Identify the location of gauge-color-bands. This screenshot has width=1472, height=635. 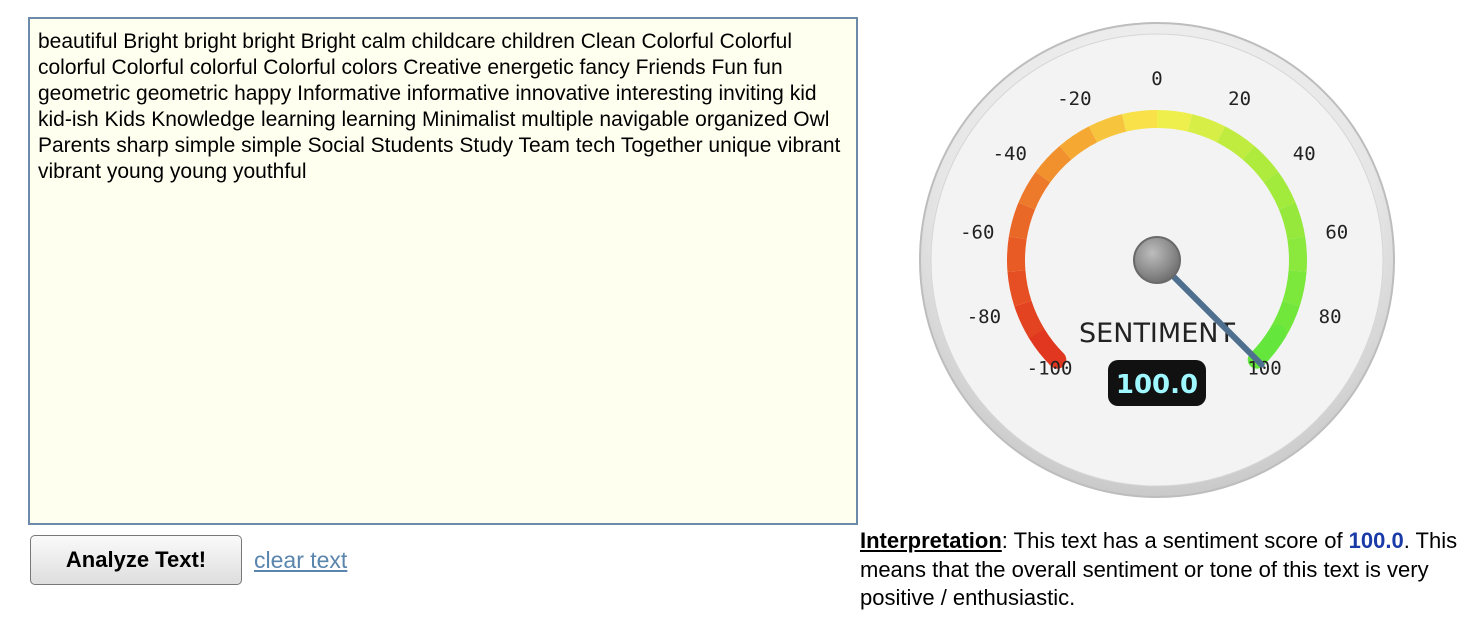
(1157, 239).